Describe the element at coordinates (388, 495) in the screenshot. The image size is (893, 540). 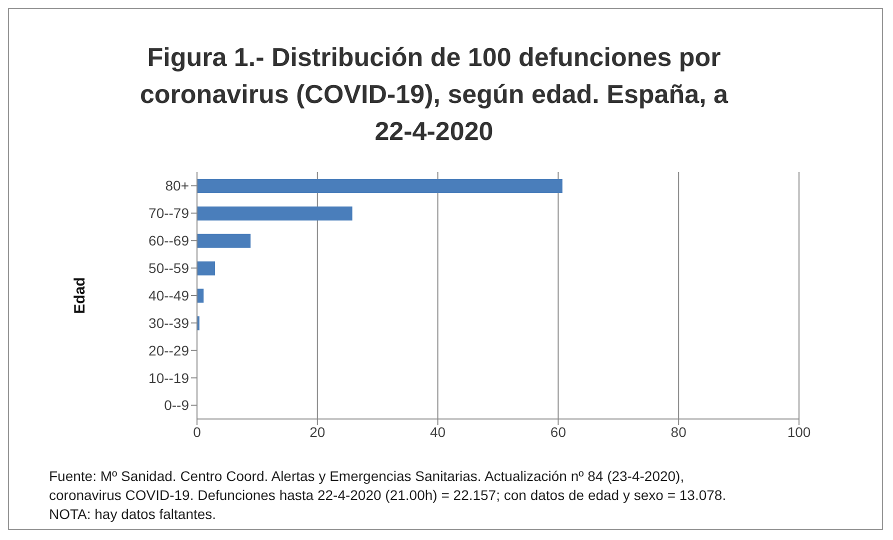
I see `source-note: Fuente: Mº Sanidad. Centro Coord. Alertas y Emergencias Sanitarias. Actualización nº 84 (23-4-2020), coronavirus COVID-19. Defunciones hasta 22-4-2020 (21.00h) = 22.157; con datos de edad y sexo = 13.078. NOTA: hay datos faltantes.` at that location.